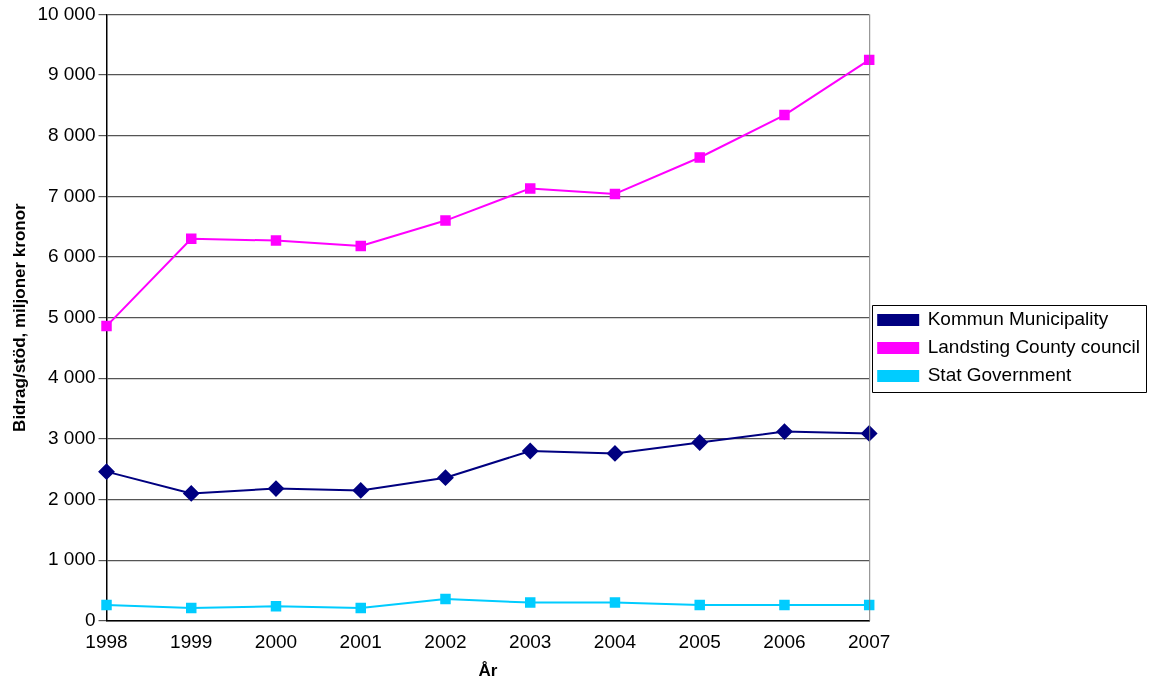  What do you see at coordinates (66, 13) in the screenshot?
I see `y-tick-label: 10 000` at bounding box center [66, 13].